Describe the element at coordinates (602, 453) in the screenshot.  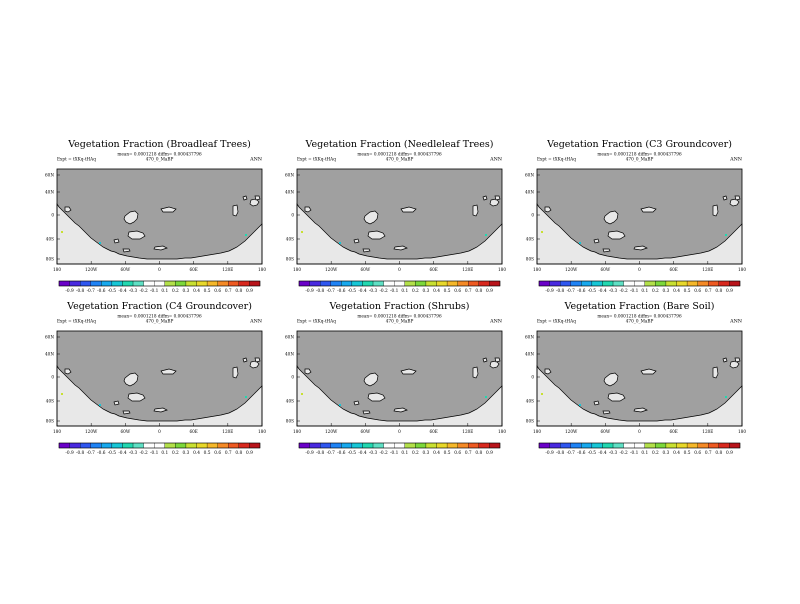
I see `colorbar-label: -0.4` at that location.